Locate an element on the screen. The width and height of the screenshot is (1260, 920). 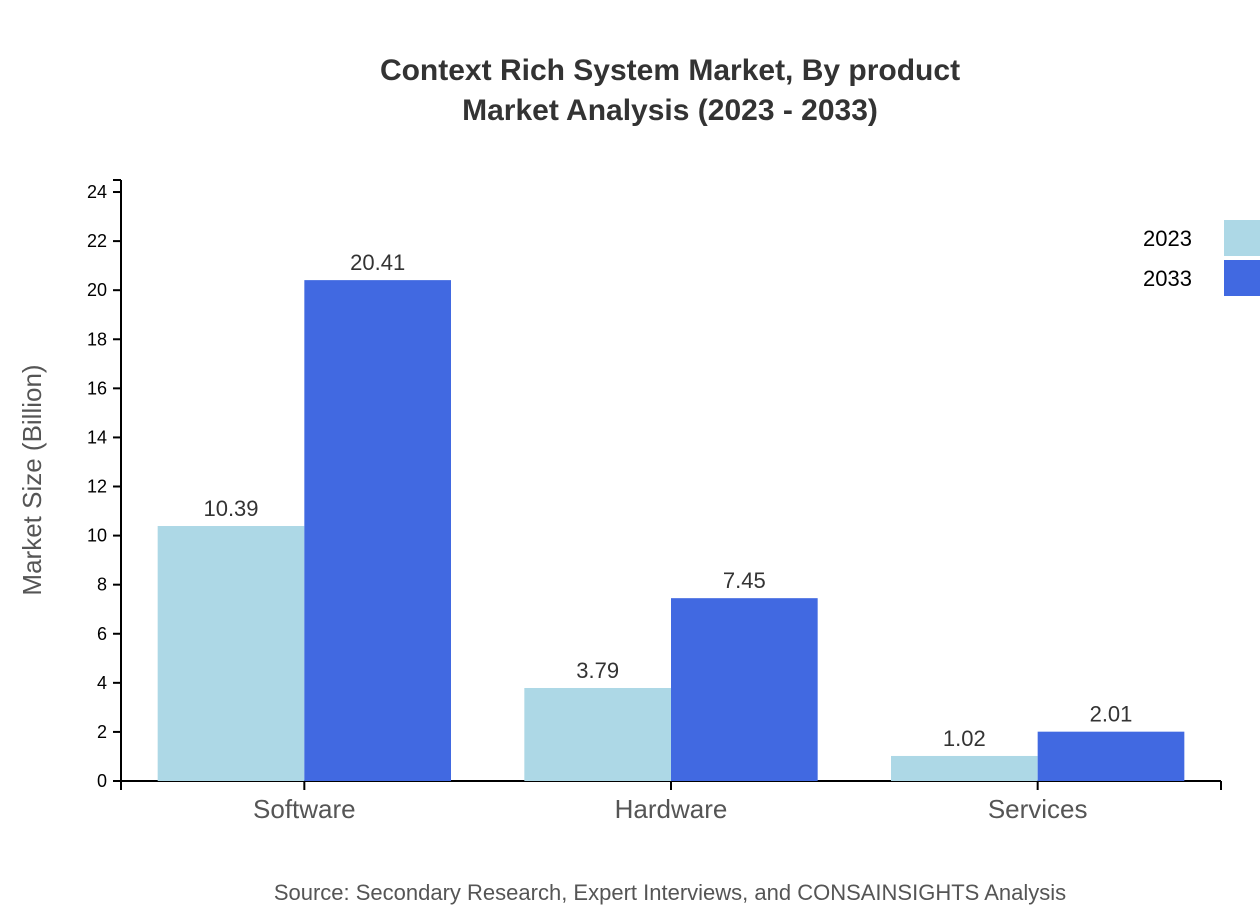
bar-2033-hardware is located at coordinates (744, 689).